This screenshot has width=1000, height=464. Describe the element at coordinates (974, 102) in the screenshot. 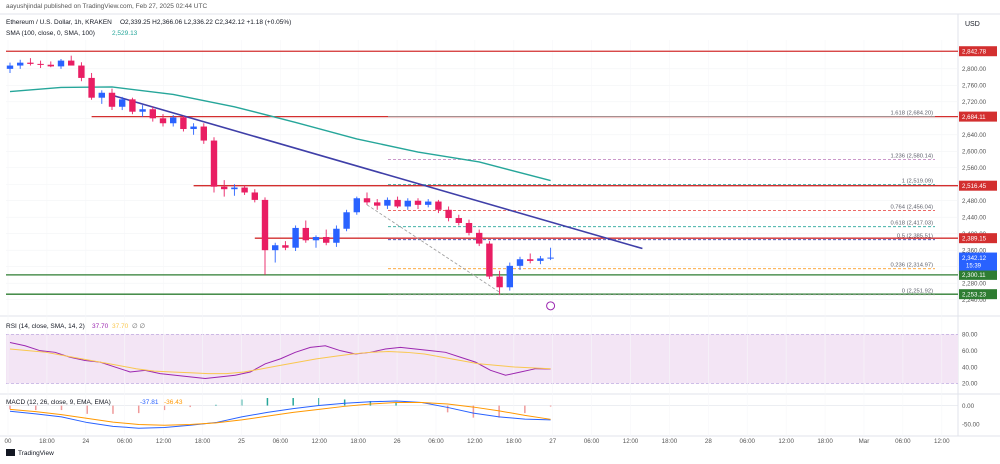

I see `y-tick-label: 2,720.00` at that location.